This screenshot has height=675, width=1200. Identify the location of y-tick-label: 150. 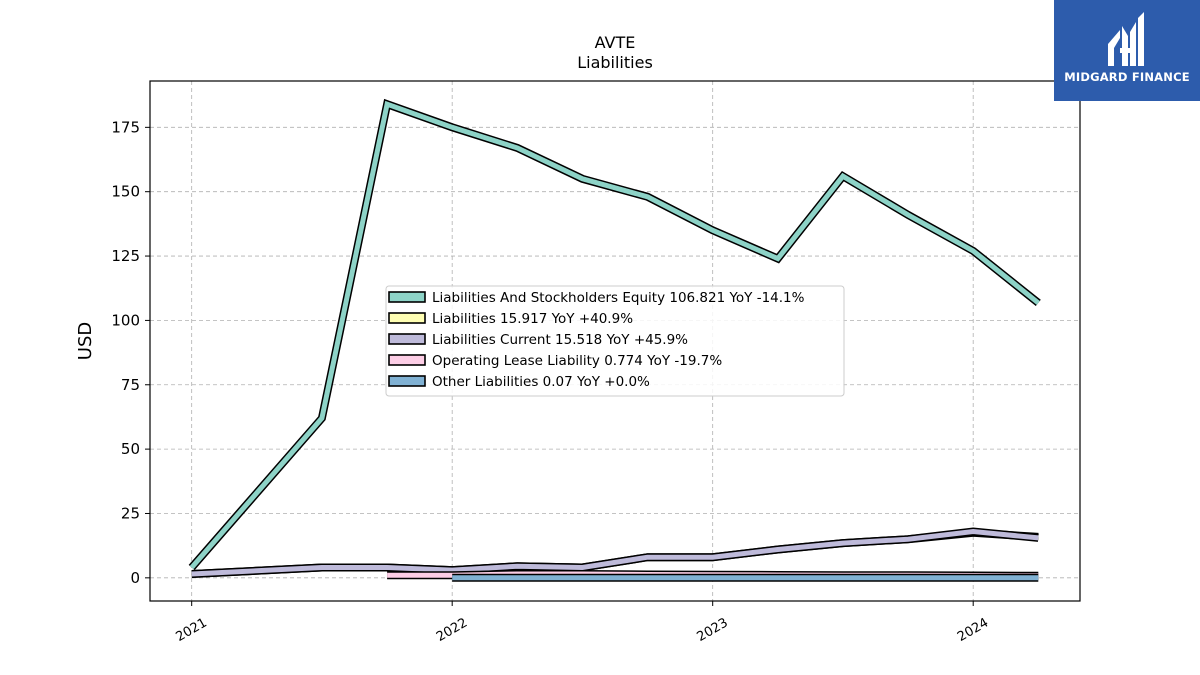
(125, 192).